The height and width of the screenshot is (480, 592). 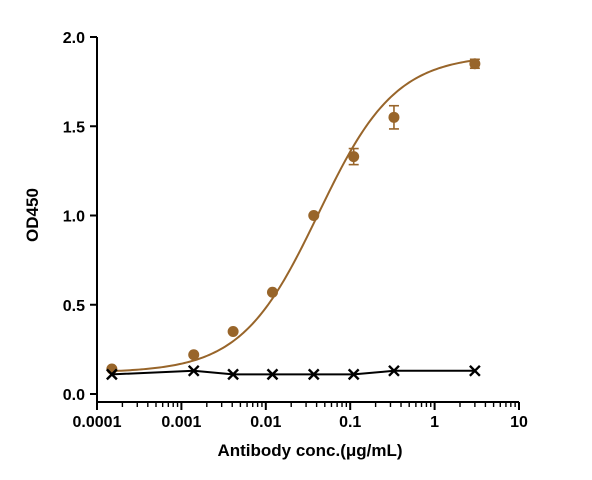 I want to click on y-tick-label: 1.0, so click(x=74, y=217).